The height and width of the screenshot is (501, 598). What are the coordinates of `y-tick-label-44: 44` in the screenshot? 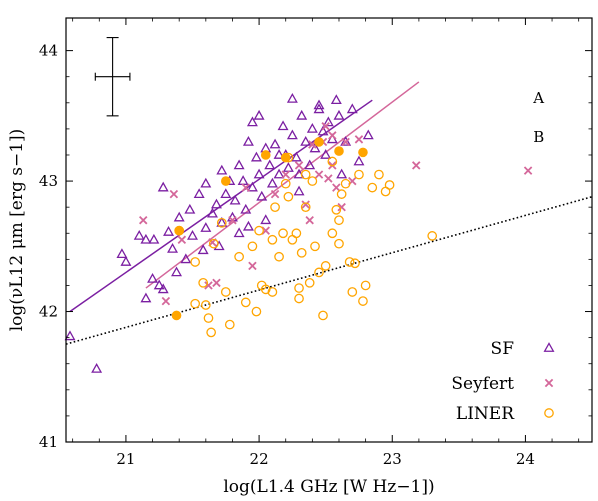 It's located at (48, 51).